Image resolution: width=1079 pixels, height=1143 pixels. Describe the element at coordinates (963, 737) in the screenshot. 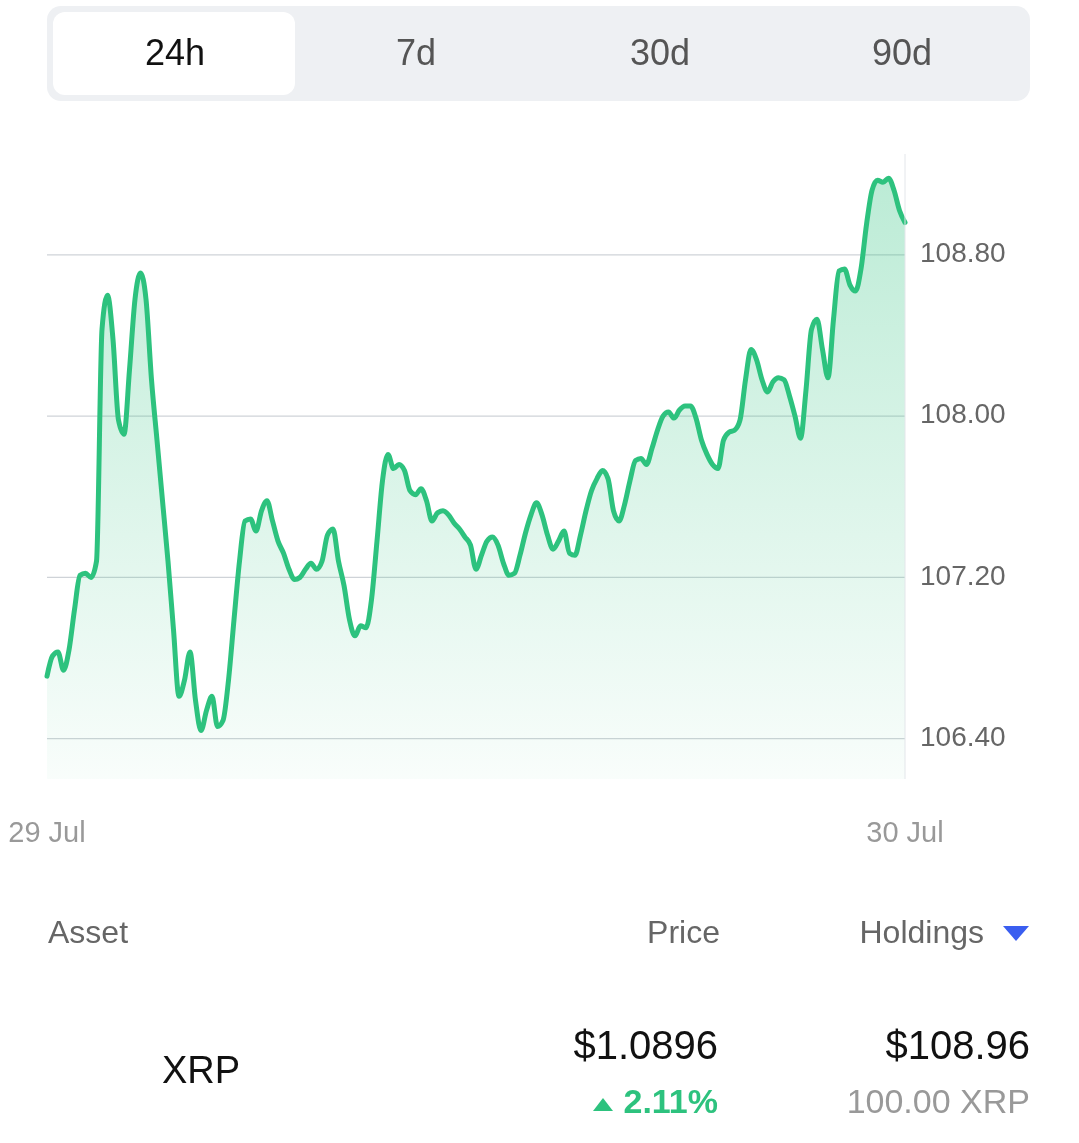

I see `y-tick-label: 106.40` at that location.